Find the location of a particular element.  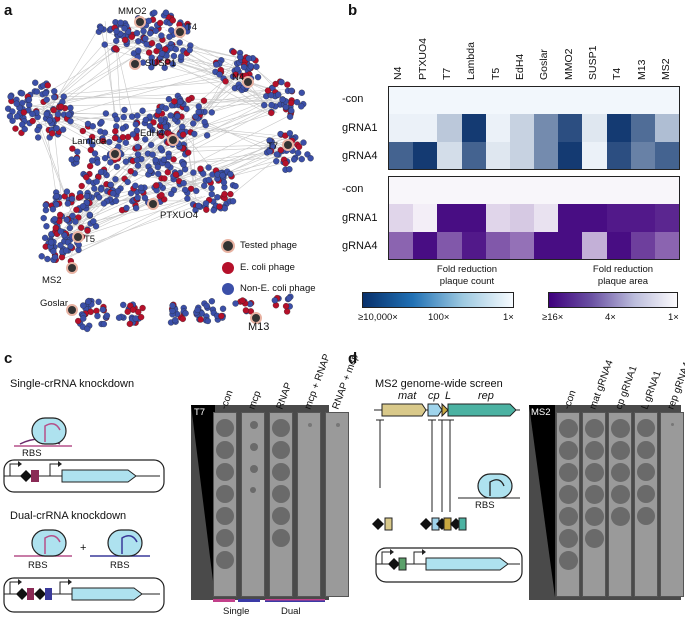

column-label-m13: M13 is located at coordinates (642, 70).